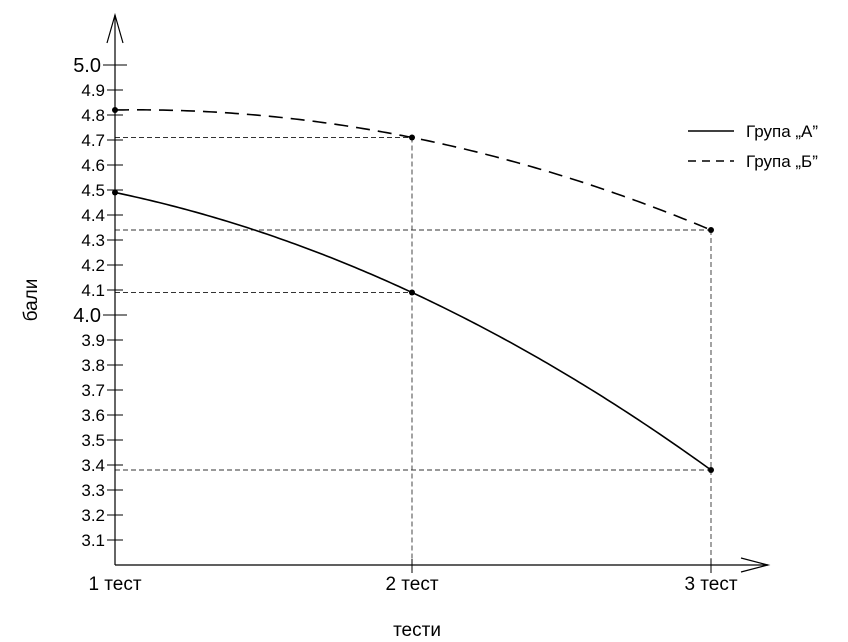  I want to click on y-tick-label: 4.9, so click(93, 90).